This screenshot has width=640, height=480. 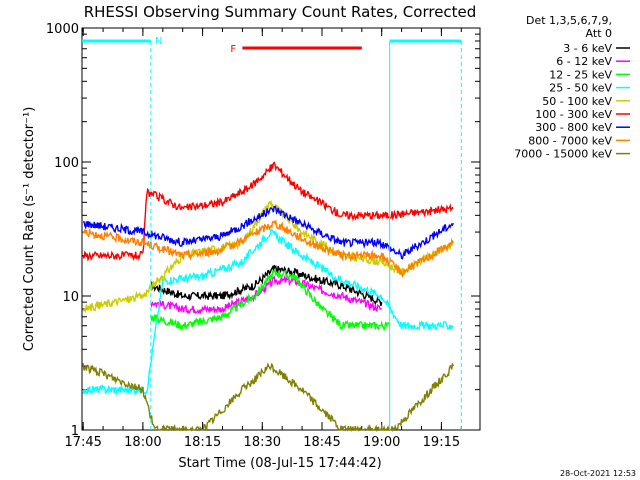 What do you see at coordinates (580, 74) in the screenshot?
I see `legend-entry-label: 12 - 25 keV` at bounding box center [580, 74].